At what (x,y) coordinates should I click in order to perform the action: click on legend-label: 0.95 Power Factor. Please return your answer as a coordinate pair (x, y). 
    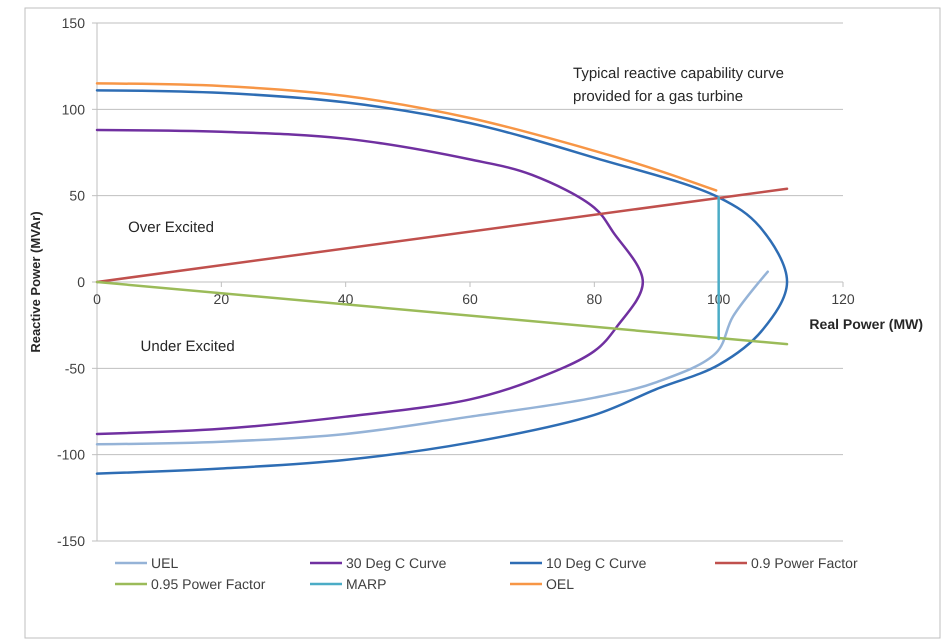
    Looking at the image, I should click on (208, 584).